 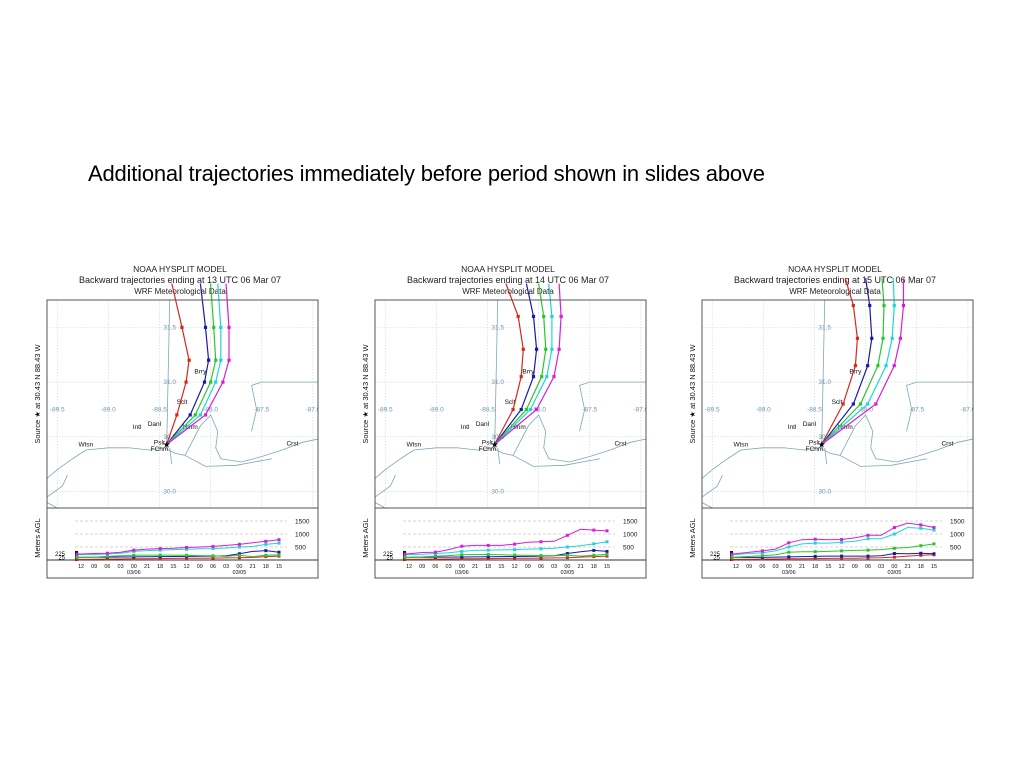 I want to click on altitude-tick-label: 500, so click(x=300, y=548).